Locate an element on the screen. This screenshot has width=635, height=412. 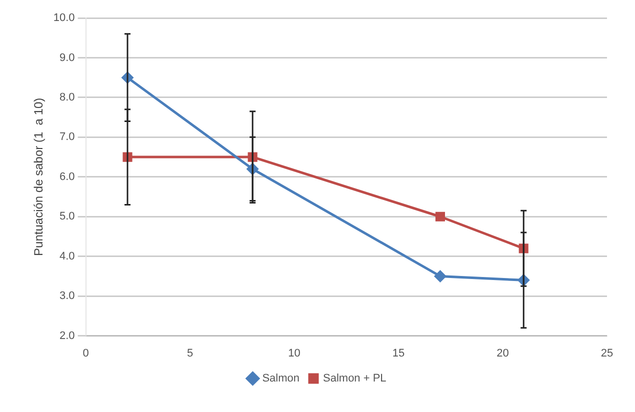
y-tick-label: 4.0 is located at coordinates (67, 256).